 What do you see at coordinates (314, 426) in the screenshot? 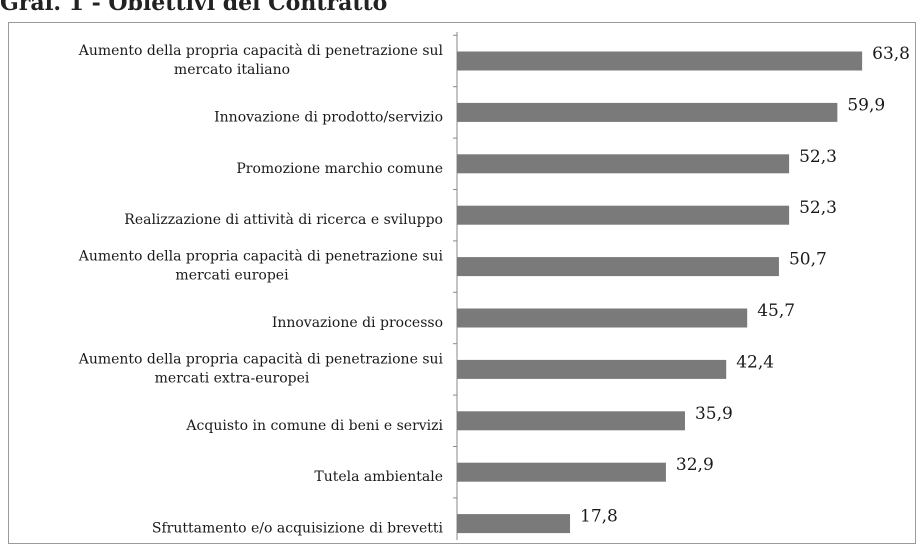
I see `category-label-7: Acquisto in comune di beni e servizi` at bounding box center [314, 426].